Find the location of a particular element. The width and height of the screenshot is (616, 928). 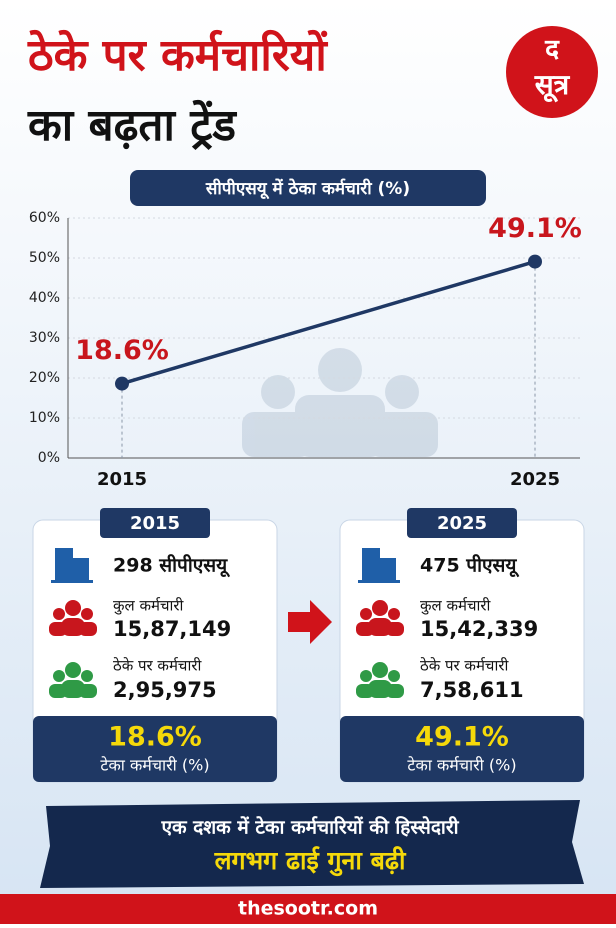

value-label: 49.1% is located at coordinates (535, 228).